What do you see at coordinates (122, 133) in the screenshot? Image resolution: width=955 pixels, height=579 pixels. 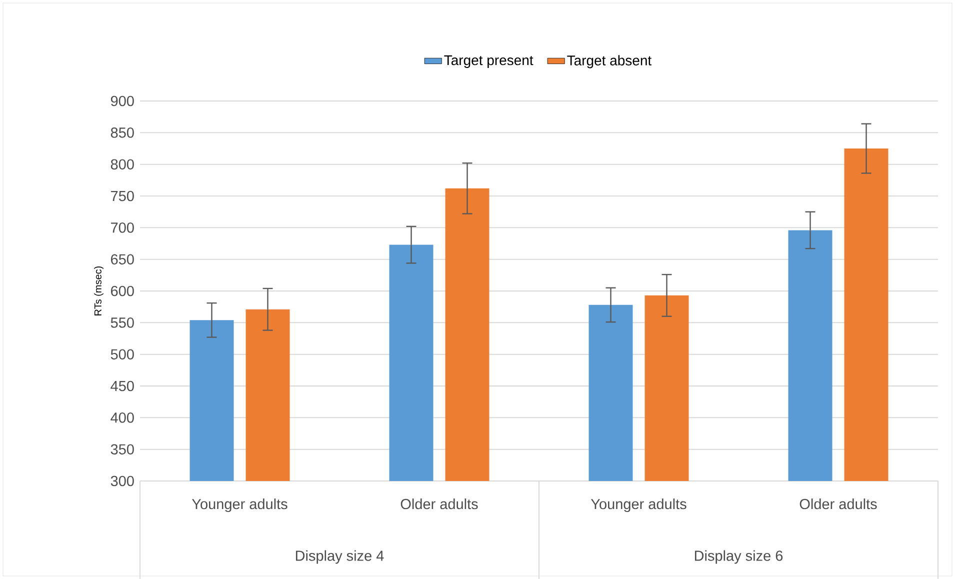 I see `y-tick-label: 850` at bounding box center [122, 133].